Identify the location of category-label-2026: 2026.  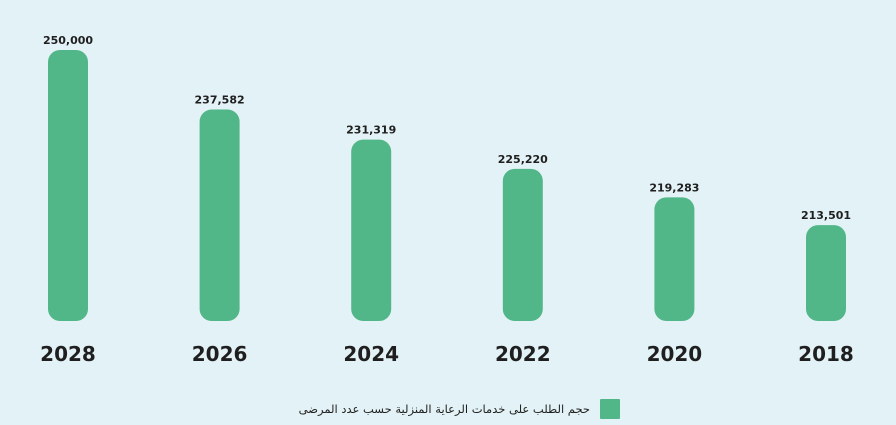
(220, 354).